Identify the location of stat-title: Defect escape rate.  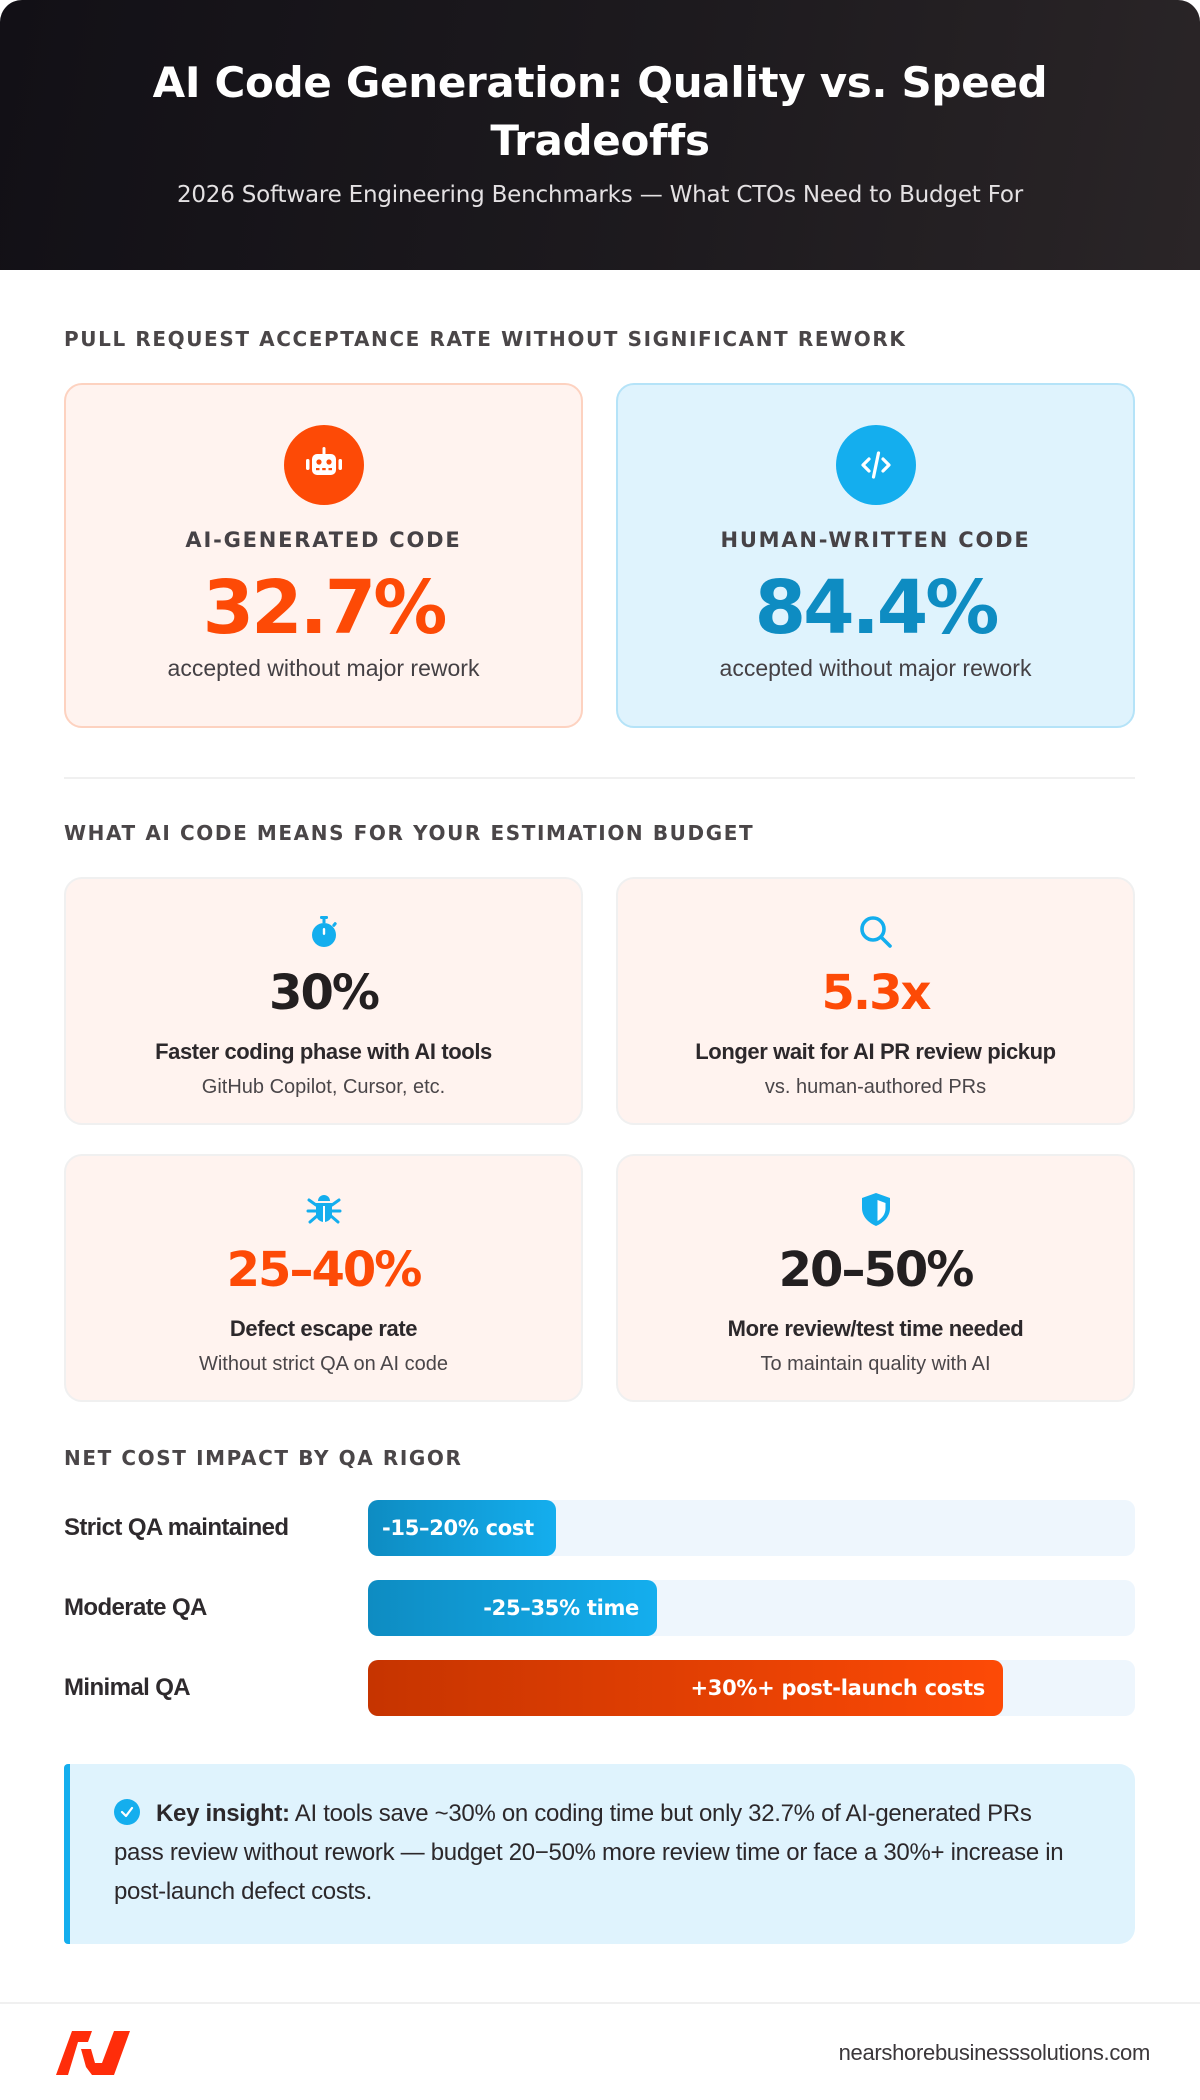
(323, 1328).